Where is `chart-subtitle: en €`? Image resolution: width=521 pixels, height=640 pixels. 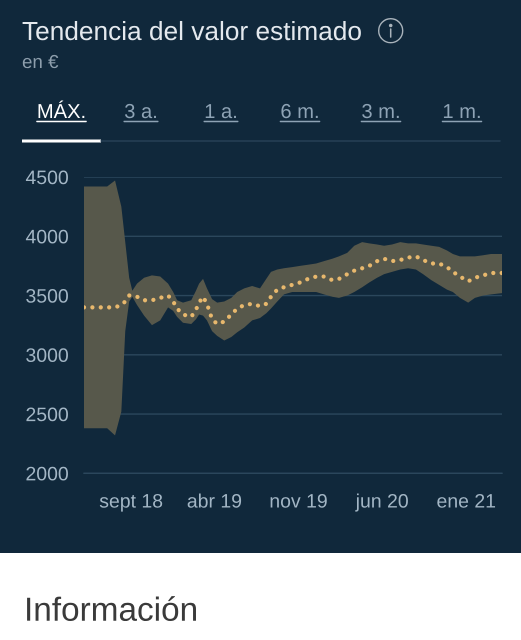
chart-subtitle: en € is located at coordinates (40, 61).